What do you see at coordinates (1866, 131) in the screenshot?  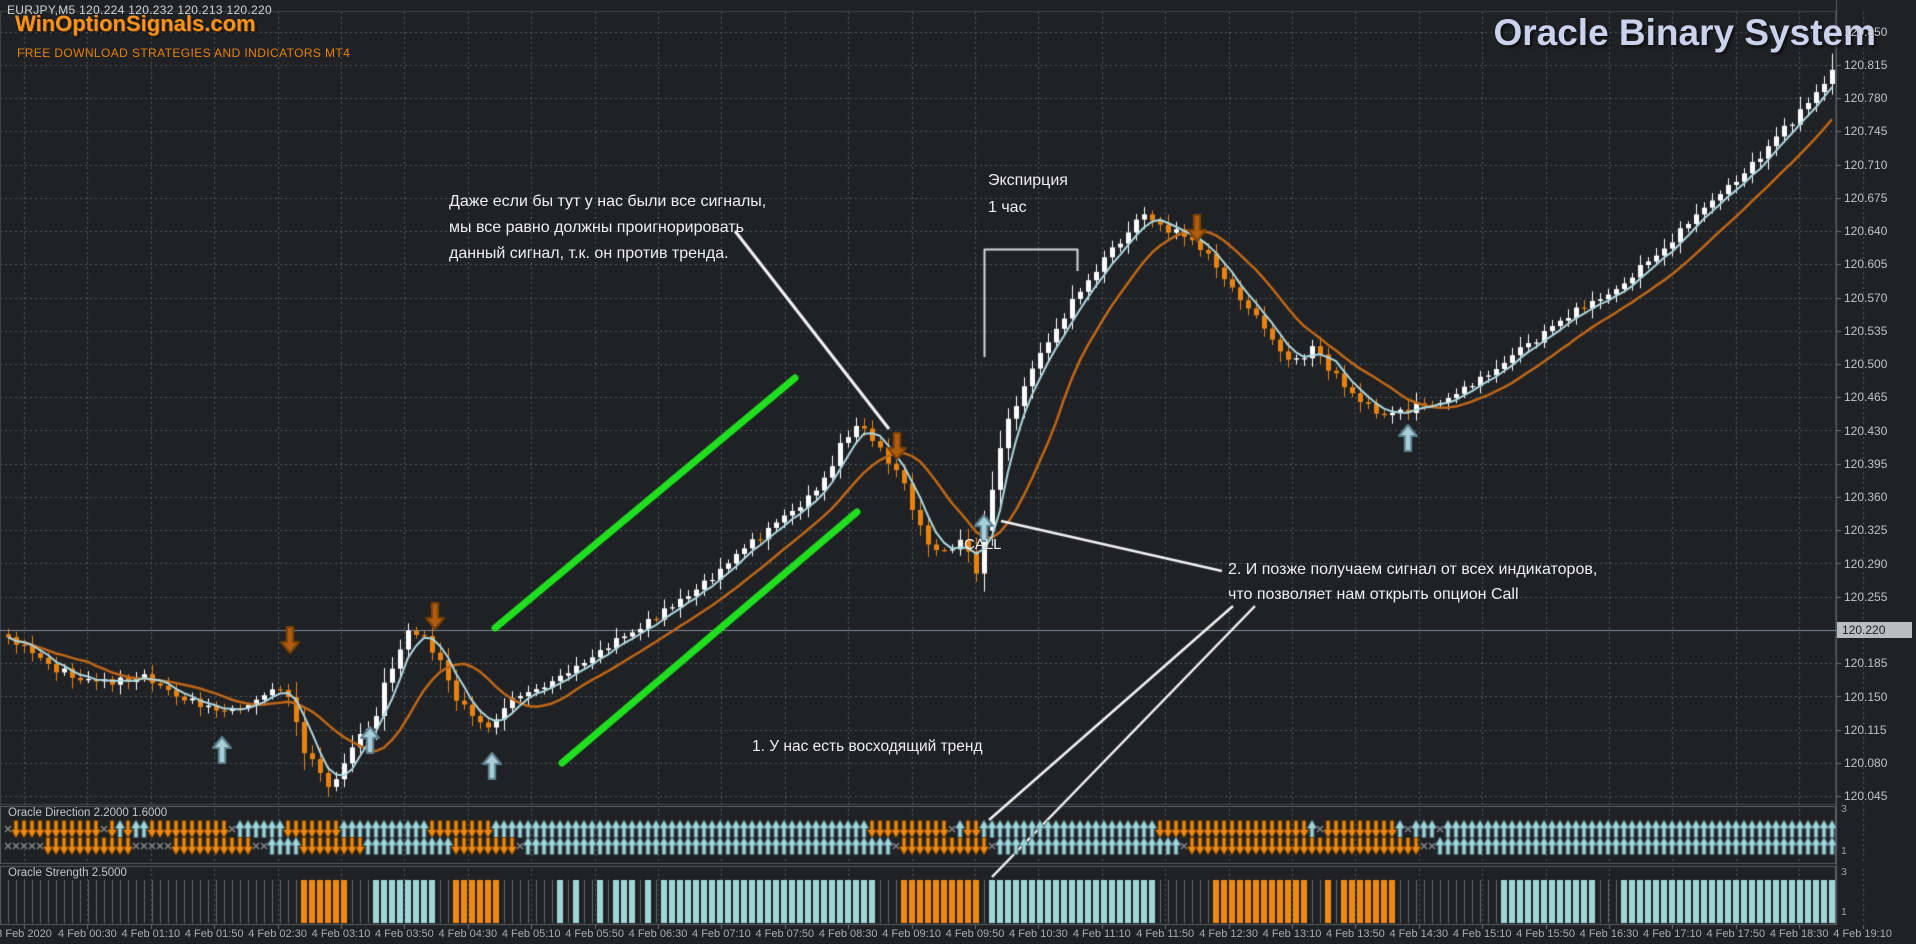 I see `price-tick-label: 120.745` at bounding box center [1866, 131].